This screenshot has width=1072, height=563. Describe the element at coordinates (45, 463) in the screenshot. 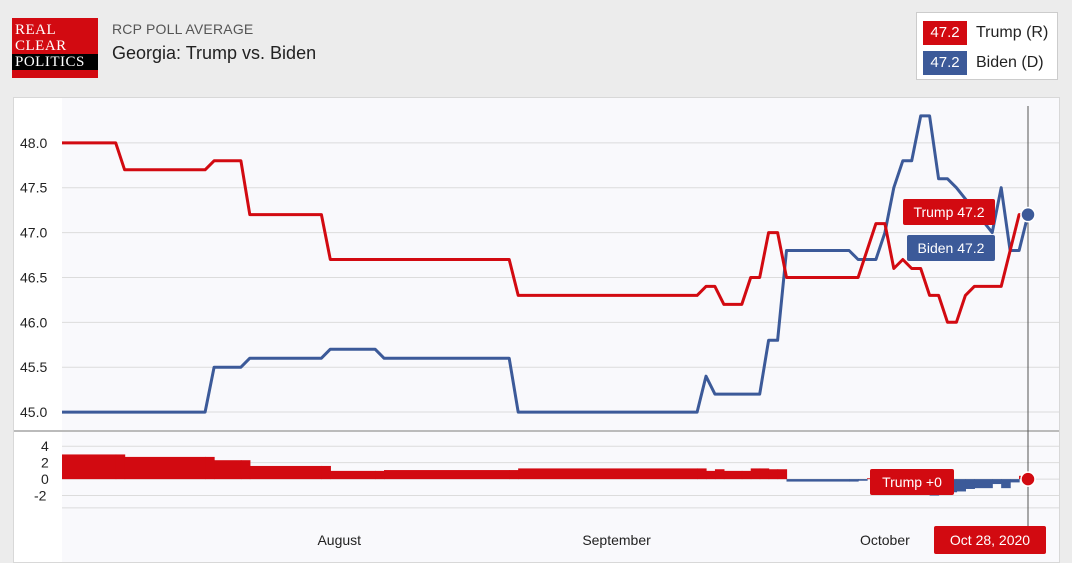

I see `spread-tick-label: 2` at that location.